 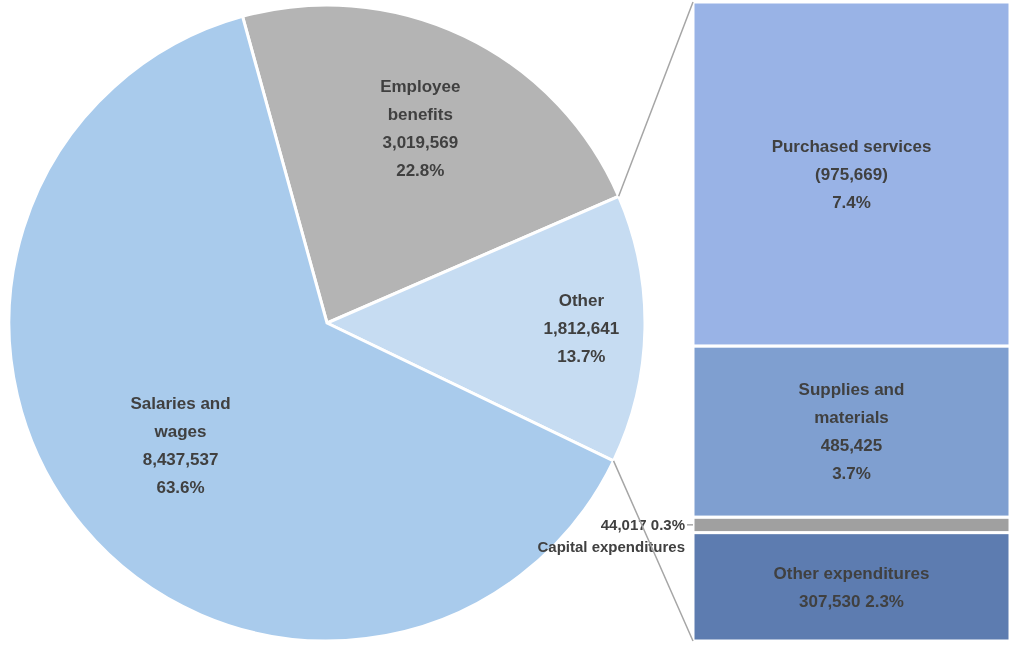 What do you see at coordinates (581, 300) in the screenshot?
I see `slice-label: Other` at bounding box center [581, 300].